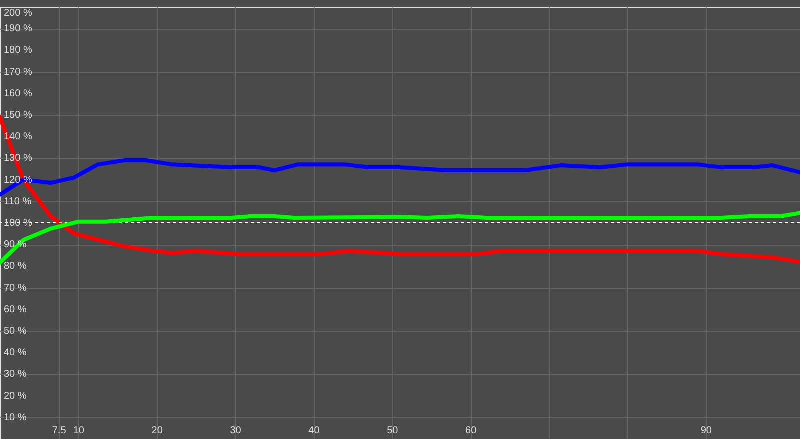  What do you see at coordinates (15, 331) in the screenshot?
I see `y-tick-label: 50 %` at bounding box center [15, 331].